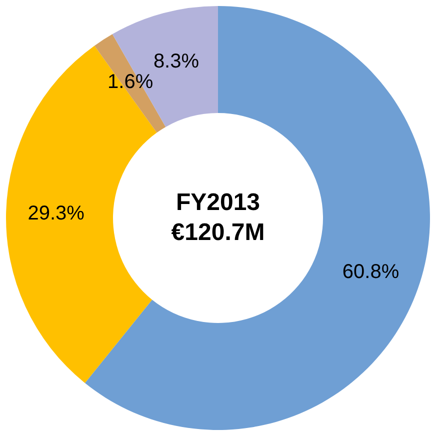 The height and width of the screenshot is (436, 436). What do you see at coordinates (176, 61) in the screenshot?
I see `data-label: 8.3%` at bounding box center [176, 61].